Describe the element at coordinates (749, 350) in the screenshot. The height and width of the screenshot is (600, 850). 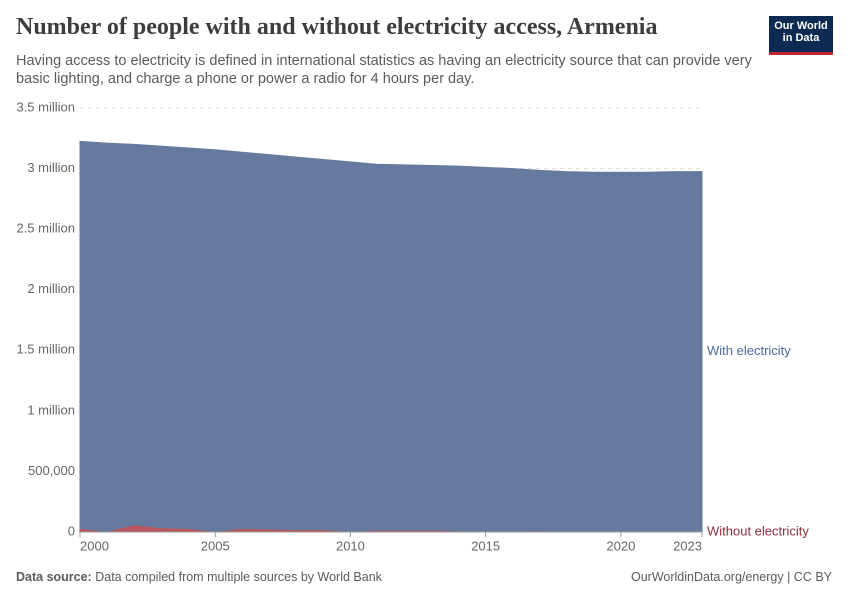
I see `series-label: With electricity` at that location.